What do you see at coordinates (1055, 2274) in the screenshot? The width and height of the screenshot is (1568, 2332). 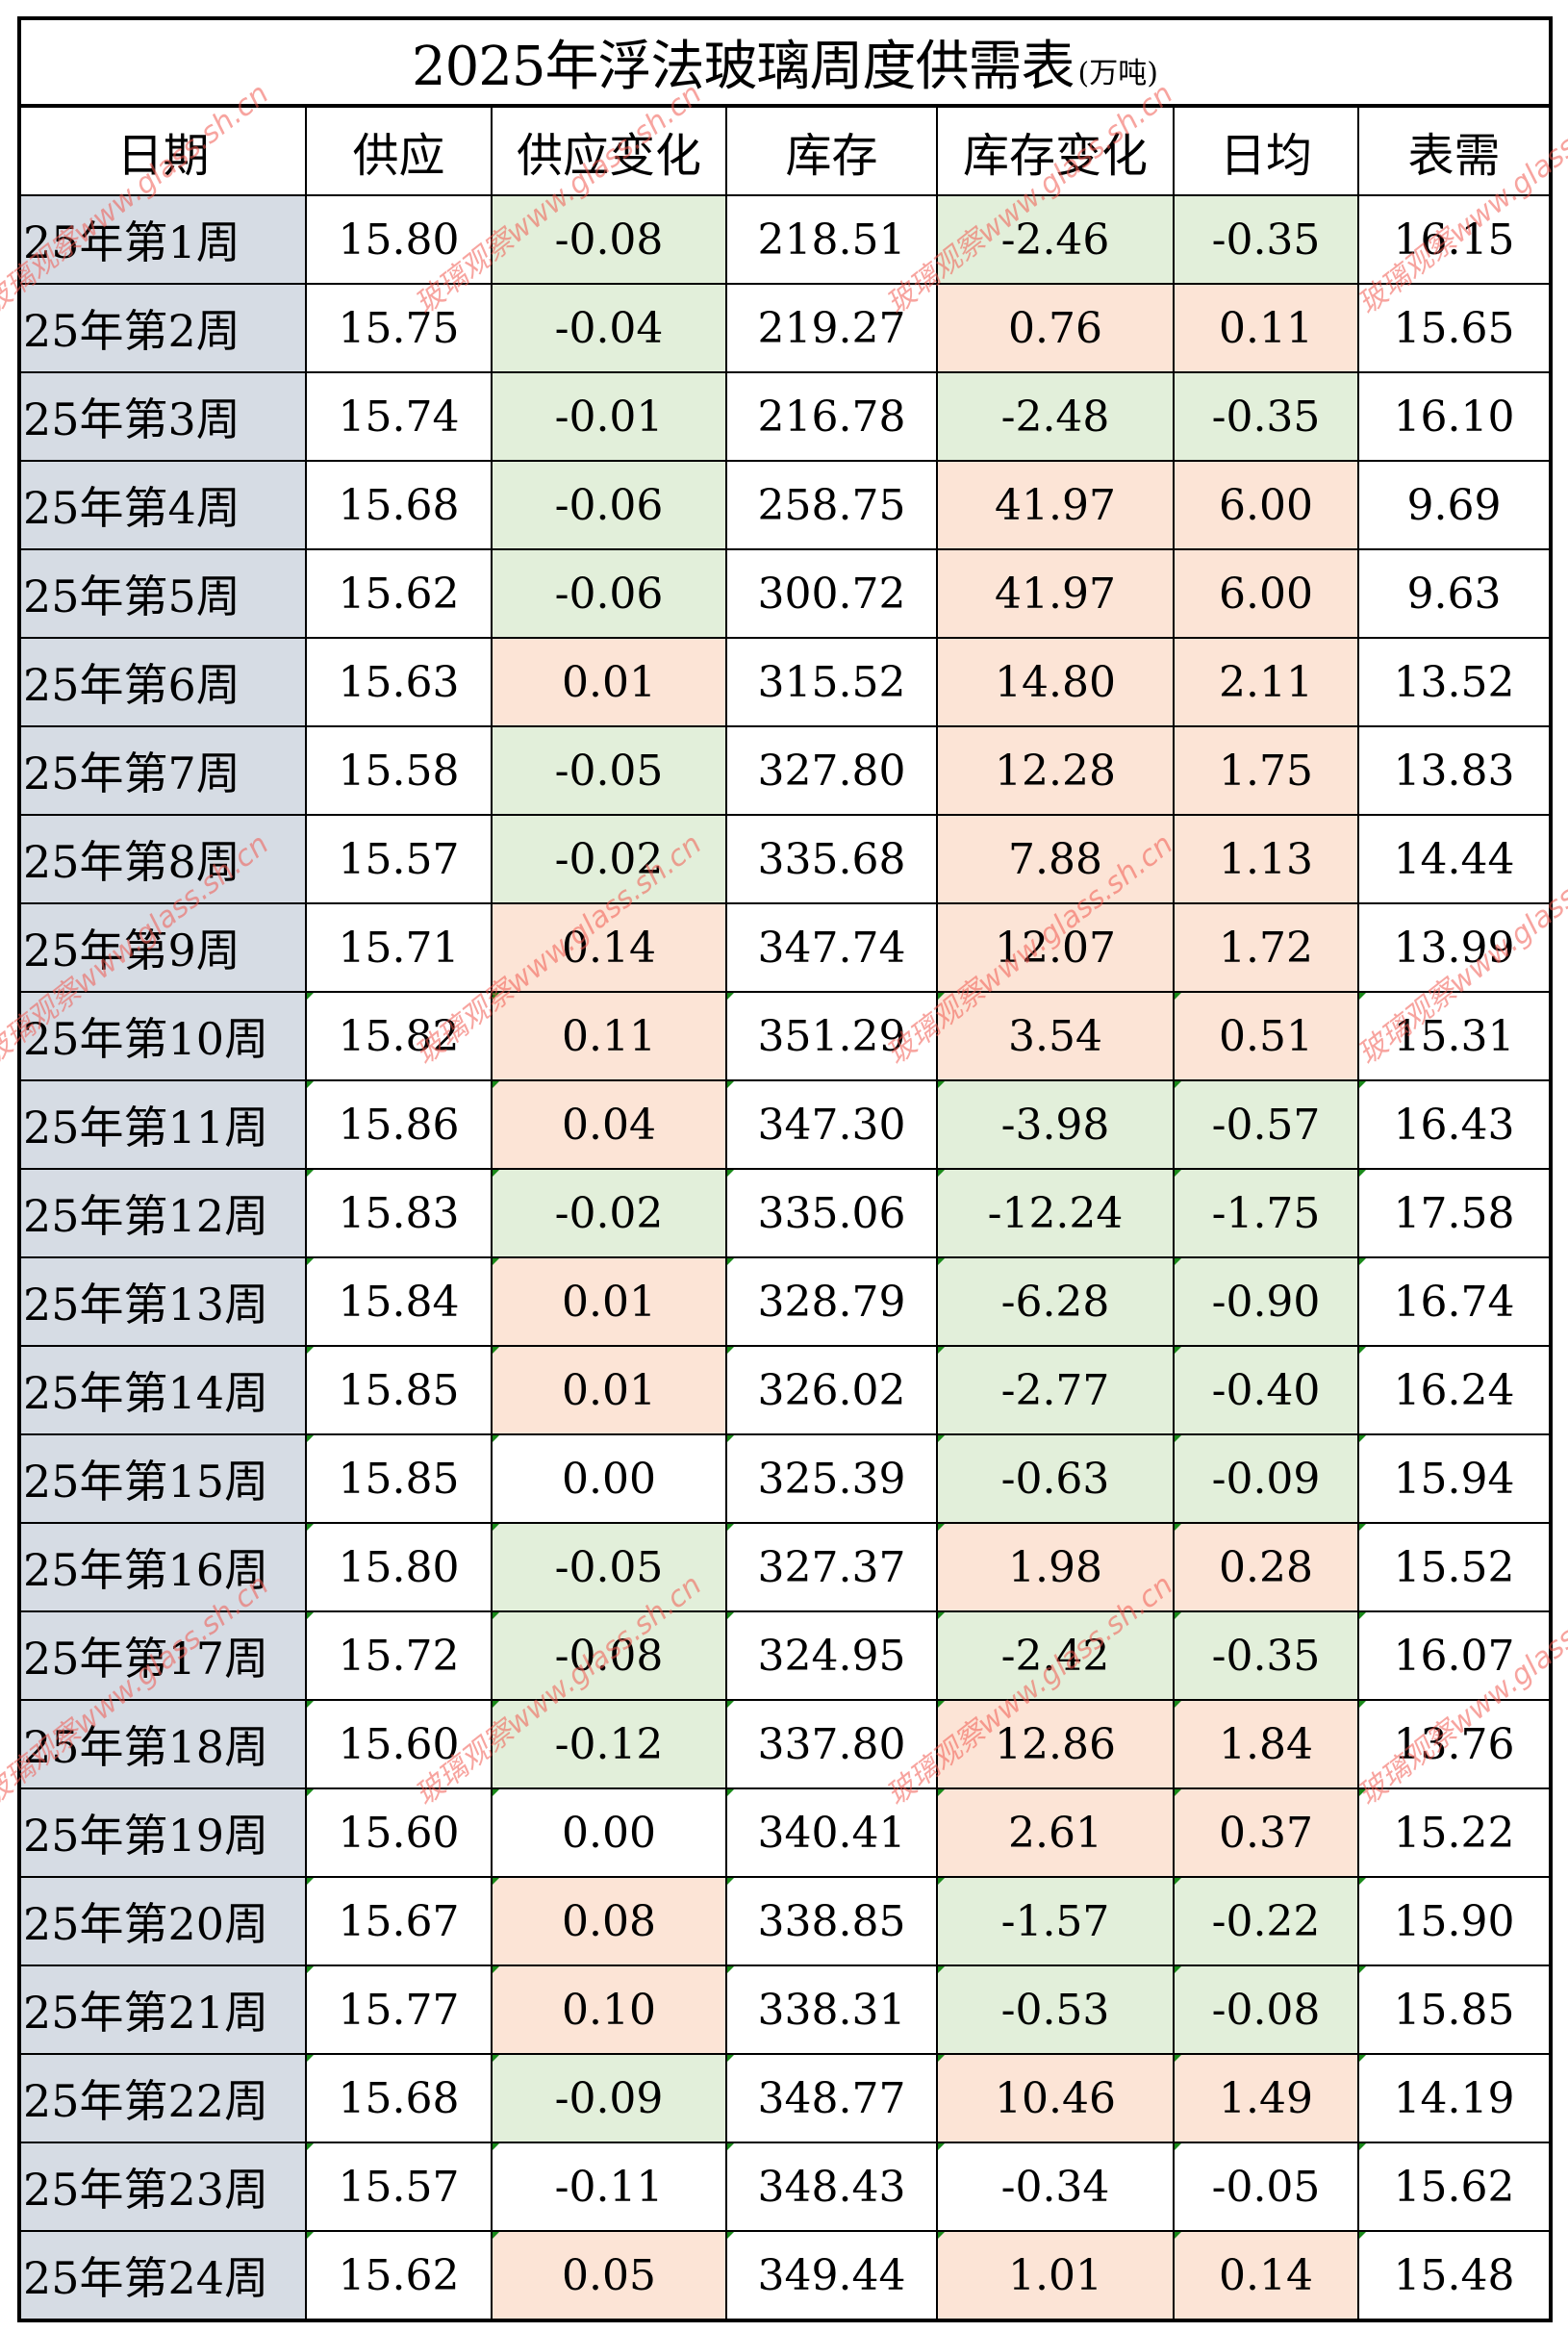 I see `cell-inventory-change: 1.01` at bounding box center [1055, 2274].